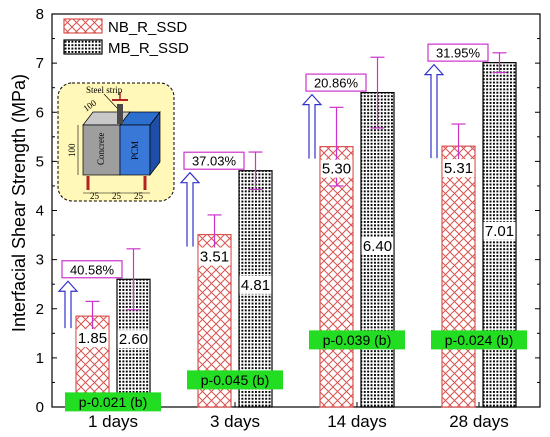 This screenshot has width=550, height=437. I want to click on p-value-label: p-0.039 (b), so click(357, 340).